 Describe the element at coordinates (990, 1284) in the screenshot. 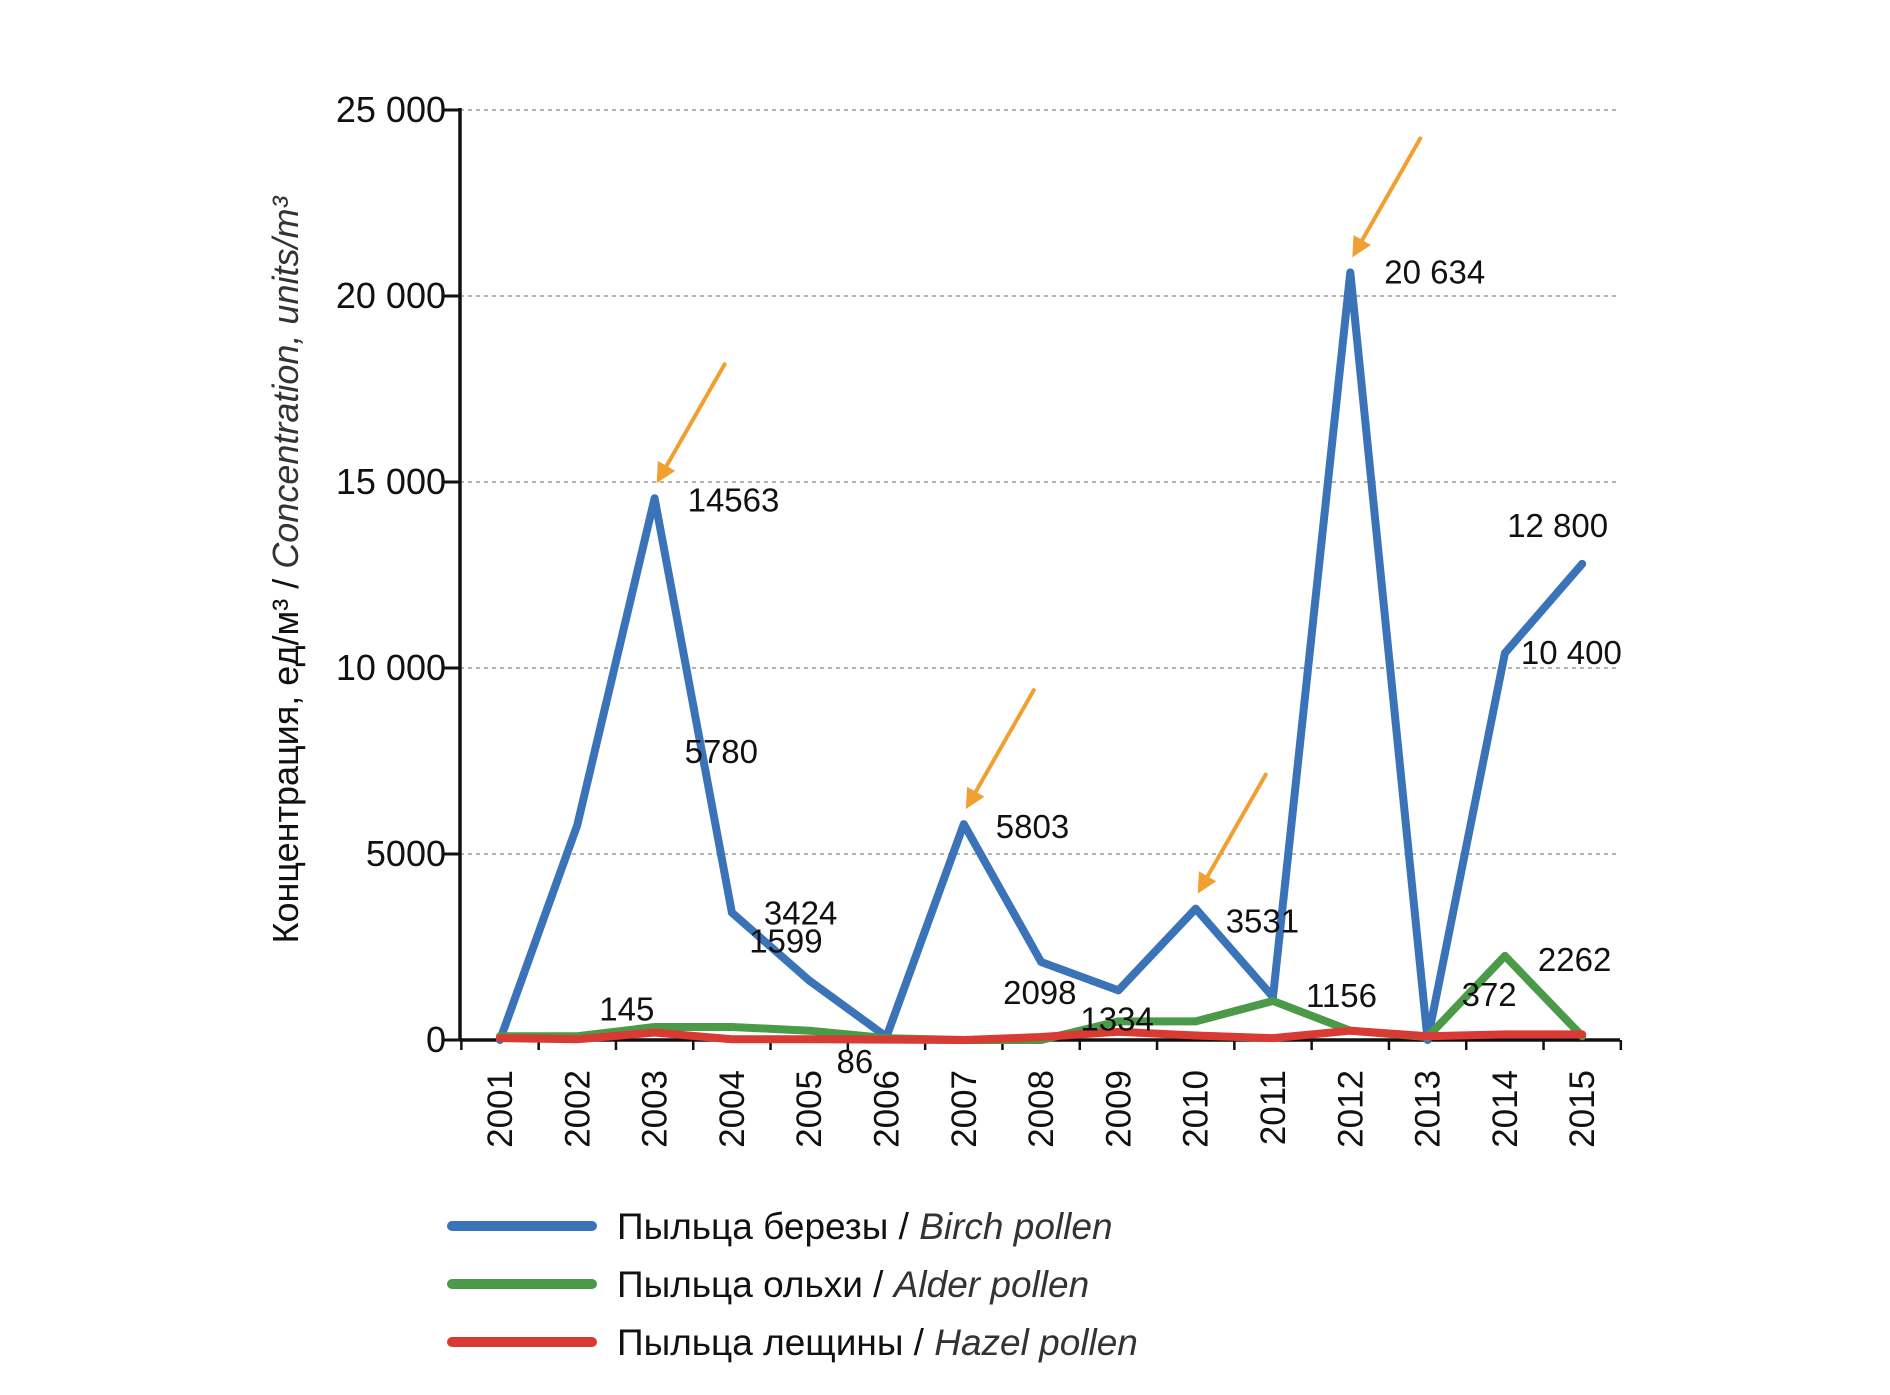

I see `legend-label-en: Alder pollen` at that location.